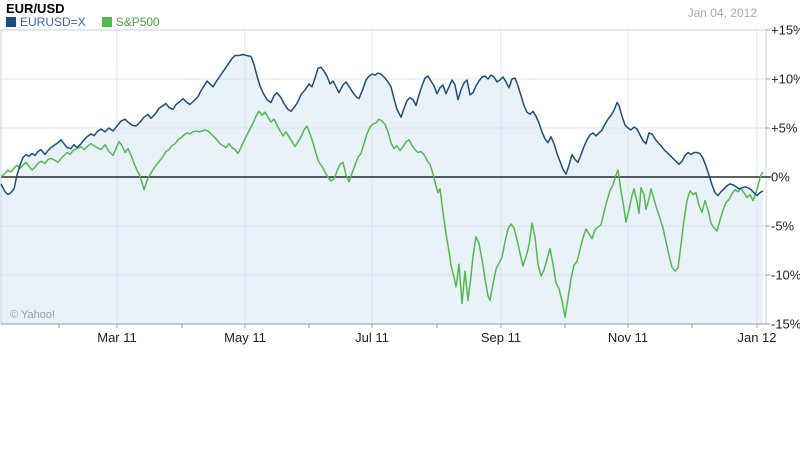 This screenshot has width=800, height=475. Describe the element at coordinates (245, 337) in the screenshot. I see `x-axis-label: May 11` at that location.